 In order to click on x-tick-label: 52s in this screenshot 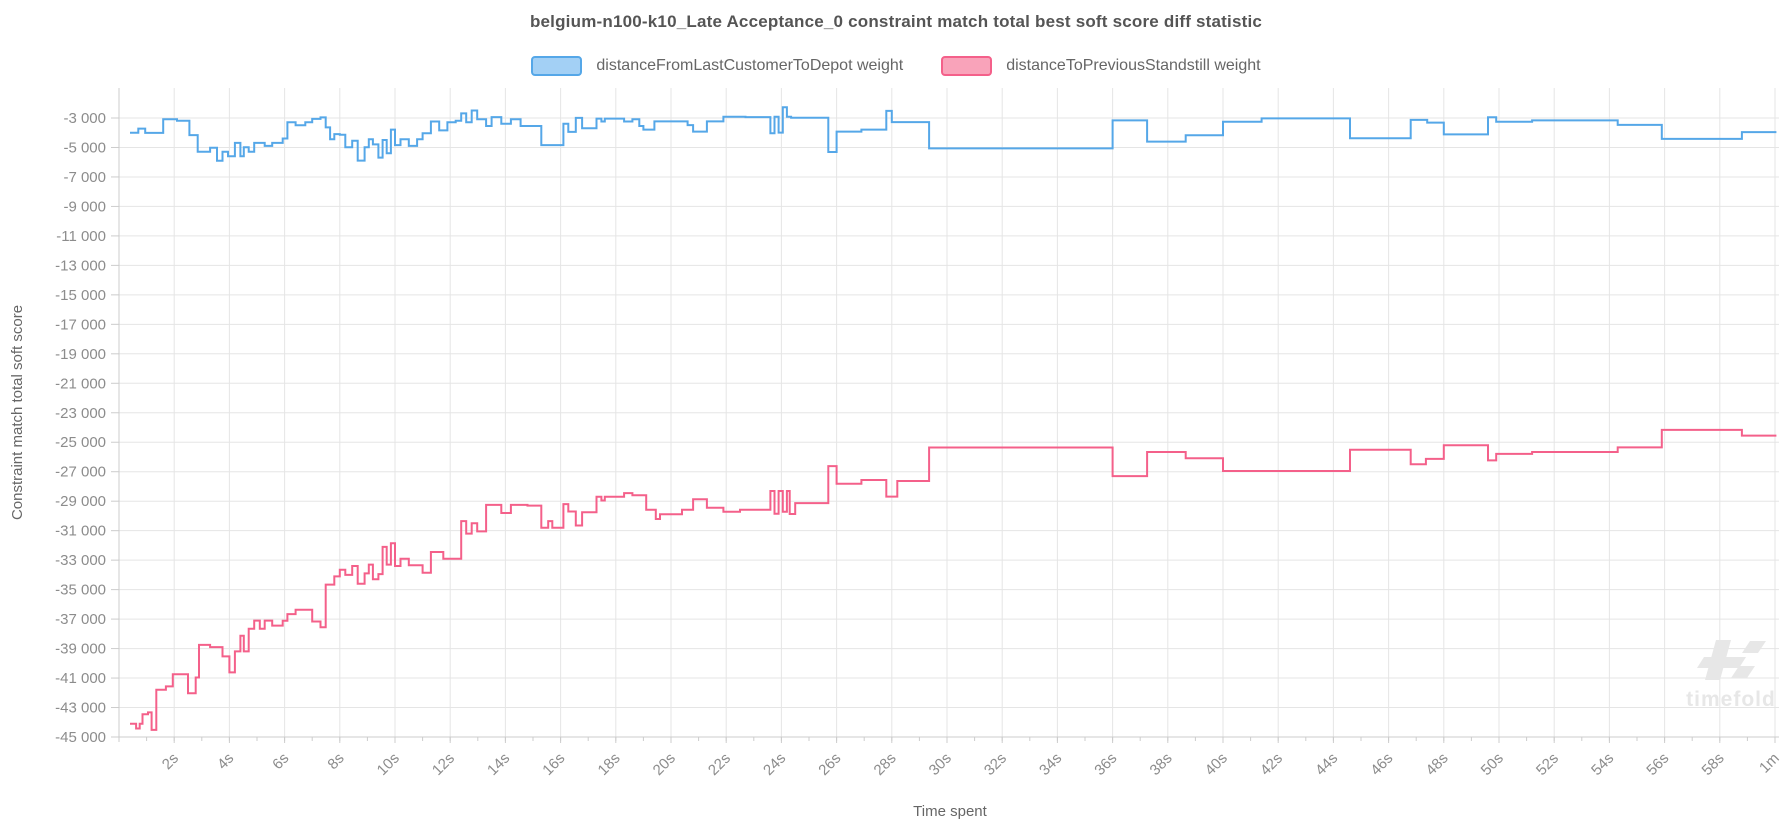, I will do `click(1547, 764)`.